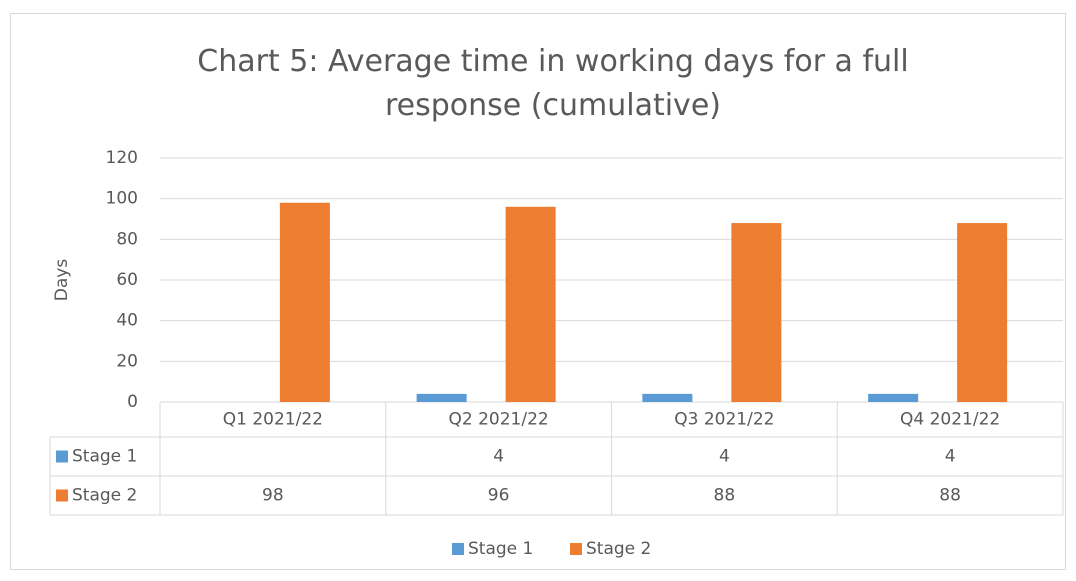 The height and width of the screenshot is (581, 1076). I want to click on x-tick-label: Q1 2021/22, so click(273, 420).